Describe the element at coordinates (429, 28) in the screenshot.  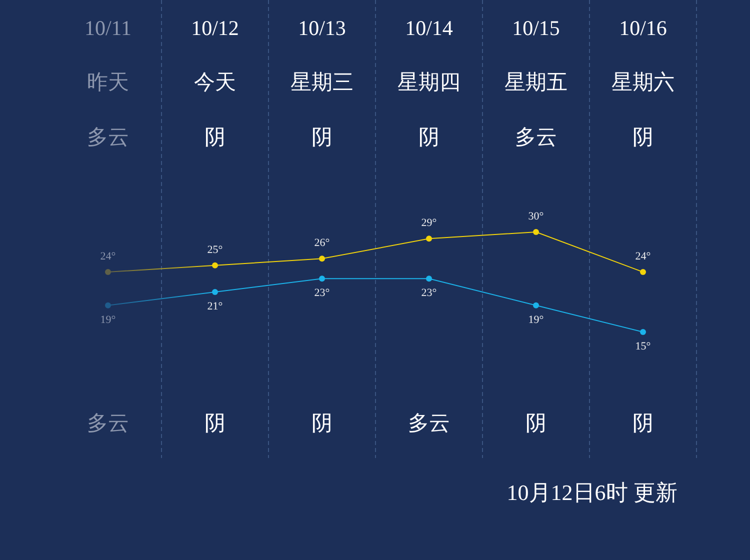
I see `x-tick-label: 10/14` at that location.